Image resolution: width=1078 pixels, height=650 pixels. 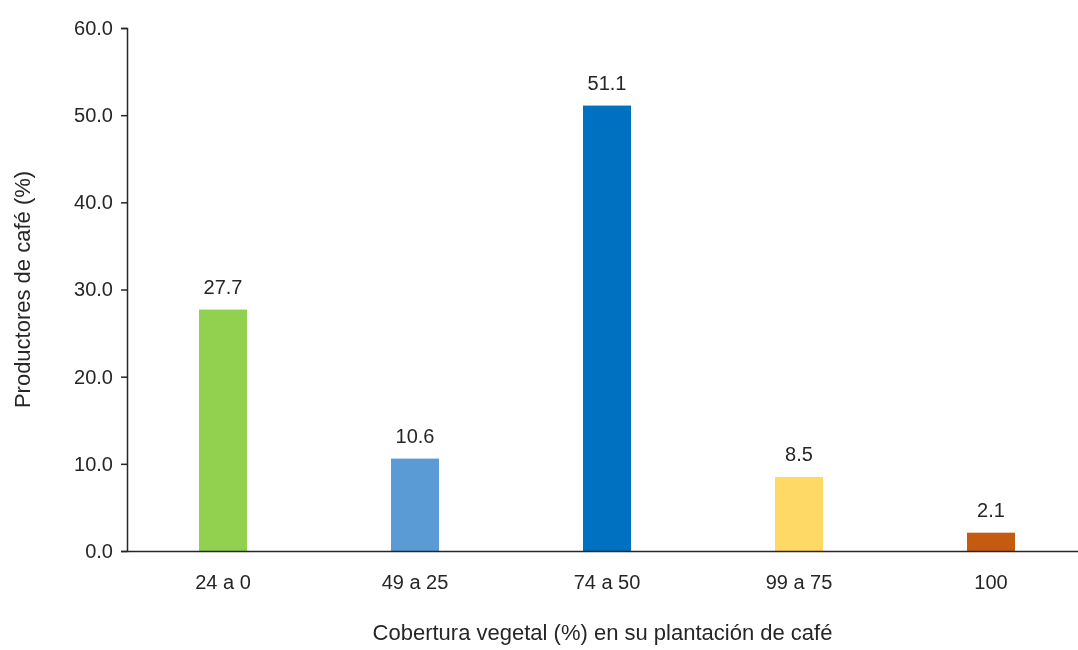 What do you see at coordinates (415, 435) in the screenshot?
I see `data-label: 10.6` at bounding box center [415, 435].